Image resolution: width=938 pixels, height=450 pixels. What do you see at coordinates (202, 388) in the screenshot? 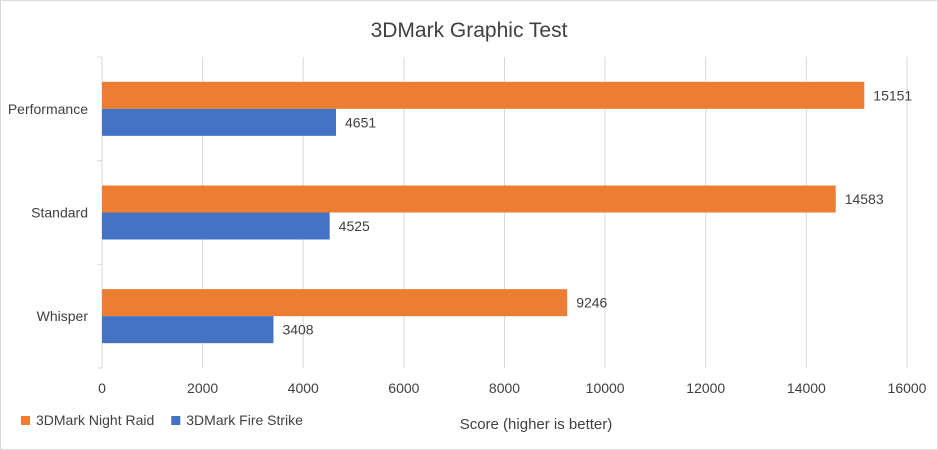
I see `x-tick-label: 2000` at bounding box center [202, 388].